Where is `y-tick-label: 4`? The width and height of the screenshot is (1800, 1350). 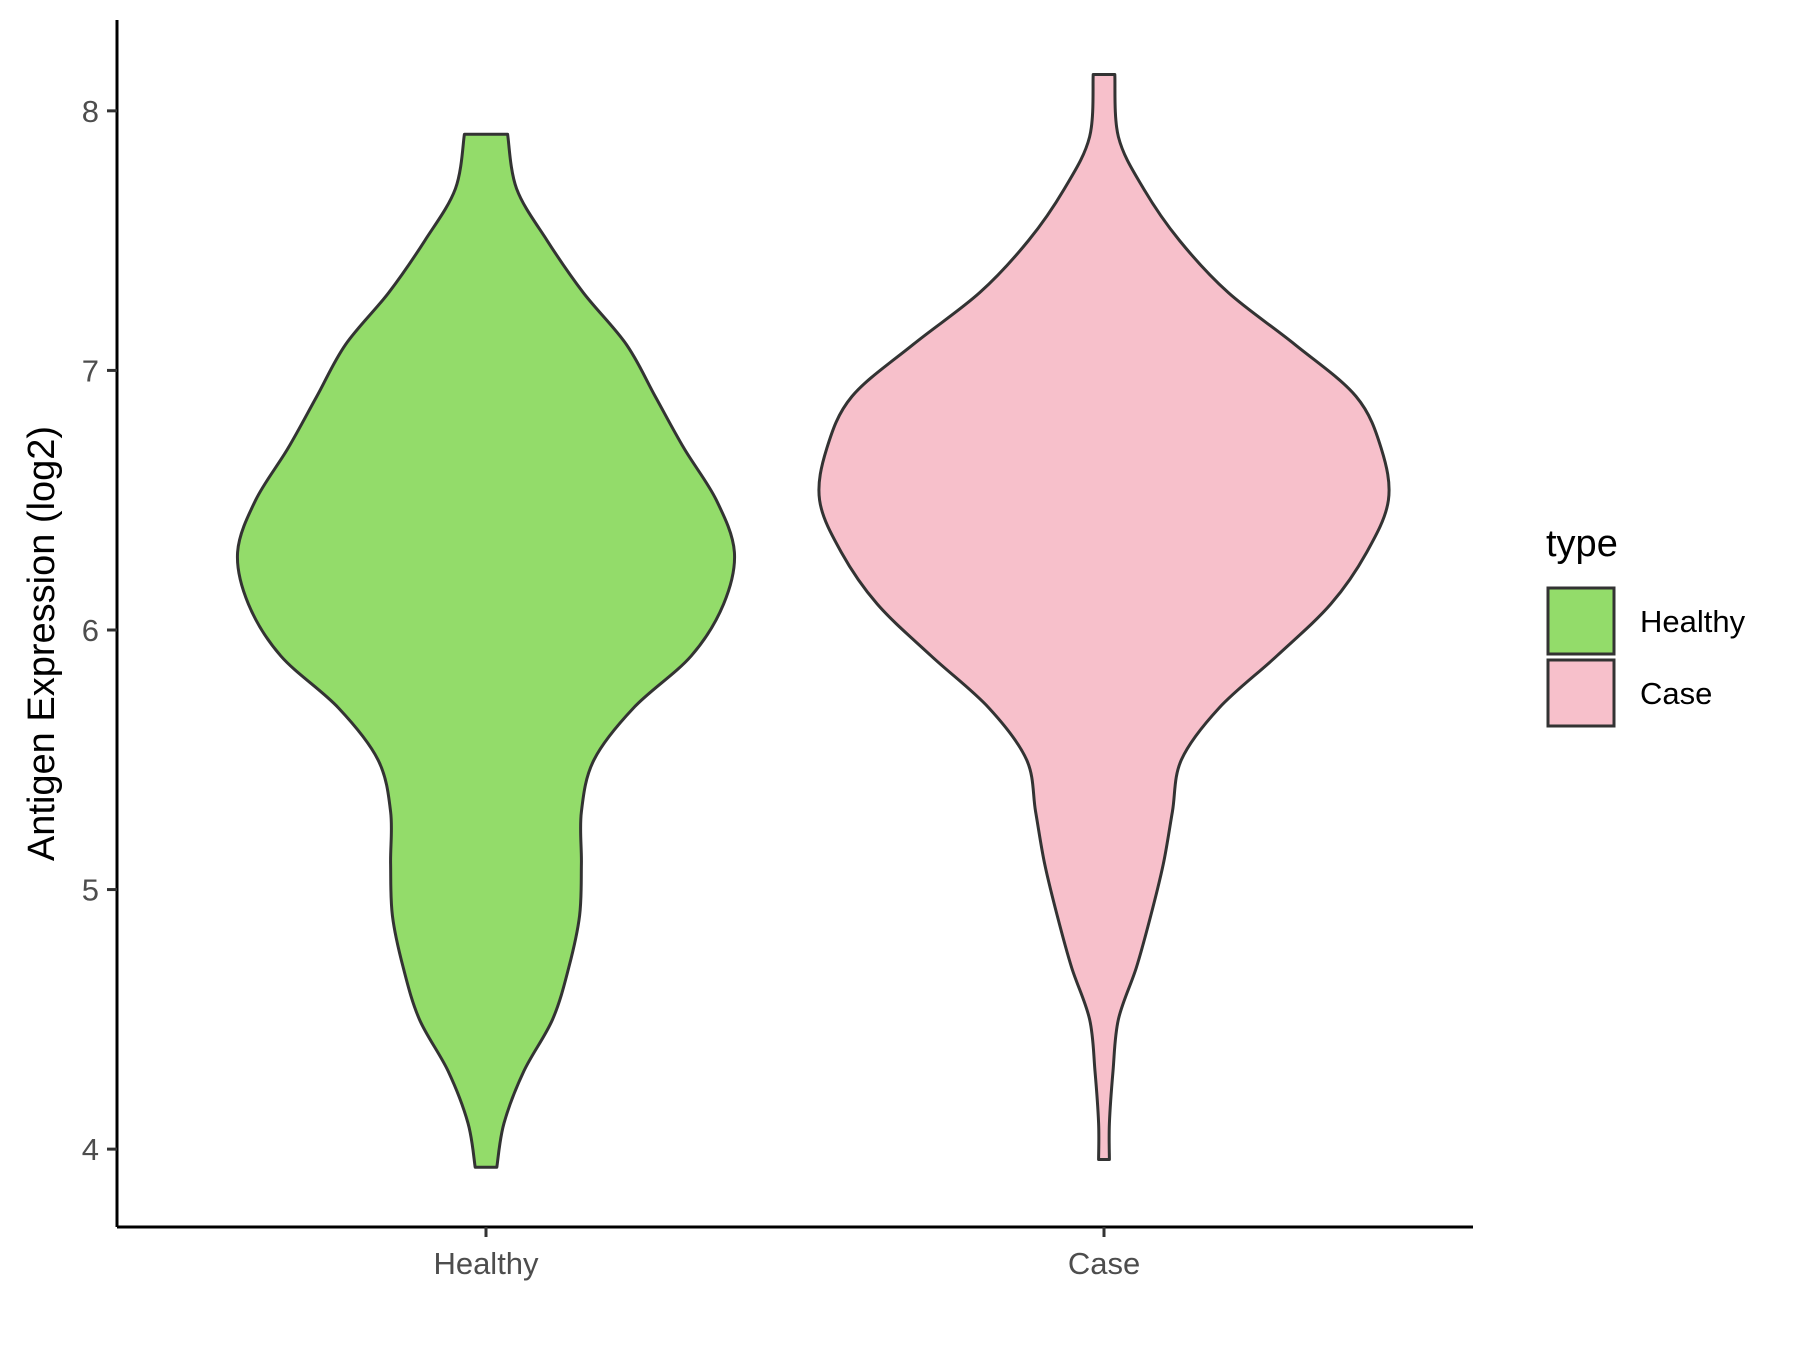
y-tick-label: 4 is located at coordinates (90, 1149).